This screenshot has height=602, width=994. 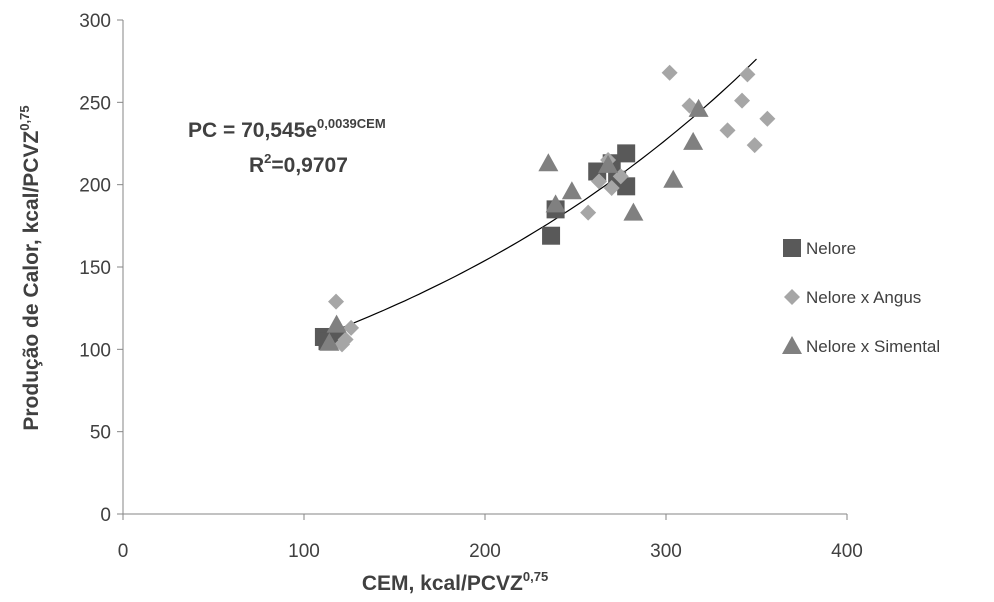 What do you see at coordinates (485, 551) in the screenshot?
I see `x-tick-label: 200` at bounding box center [485, 551].